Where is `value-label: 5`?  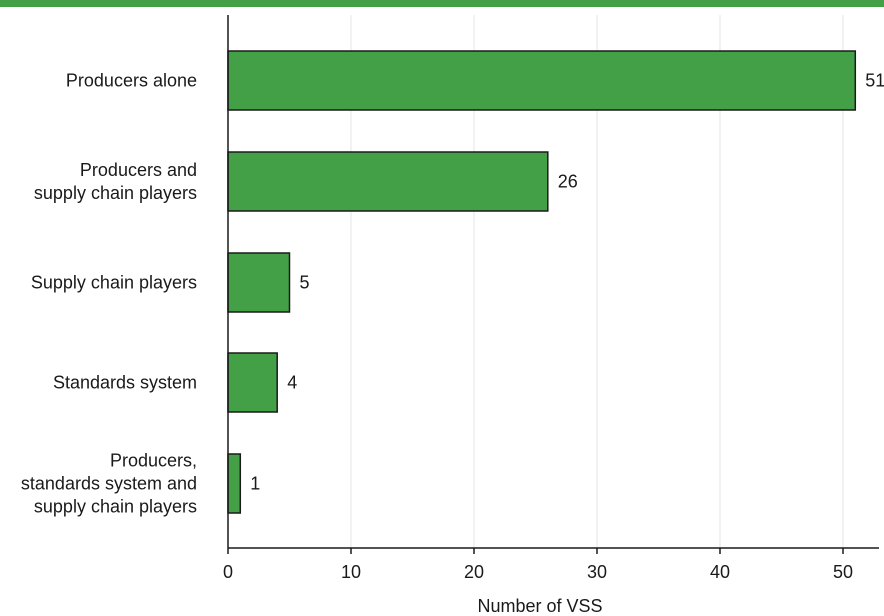
value-label: 5 is located at coordinates (305, 283).